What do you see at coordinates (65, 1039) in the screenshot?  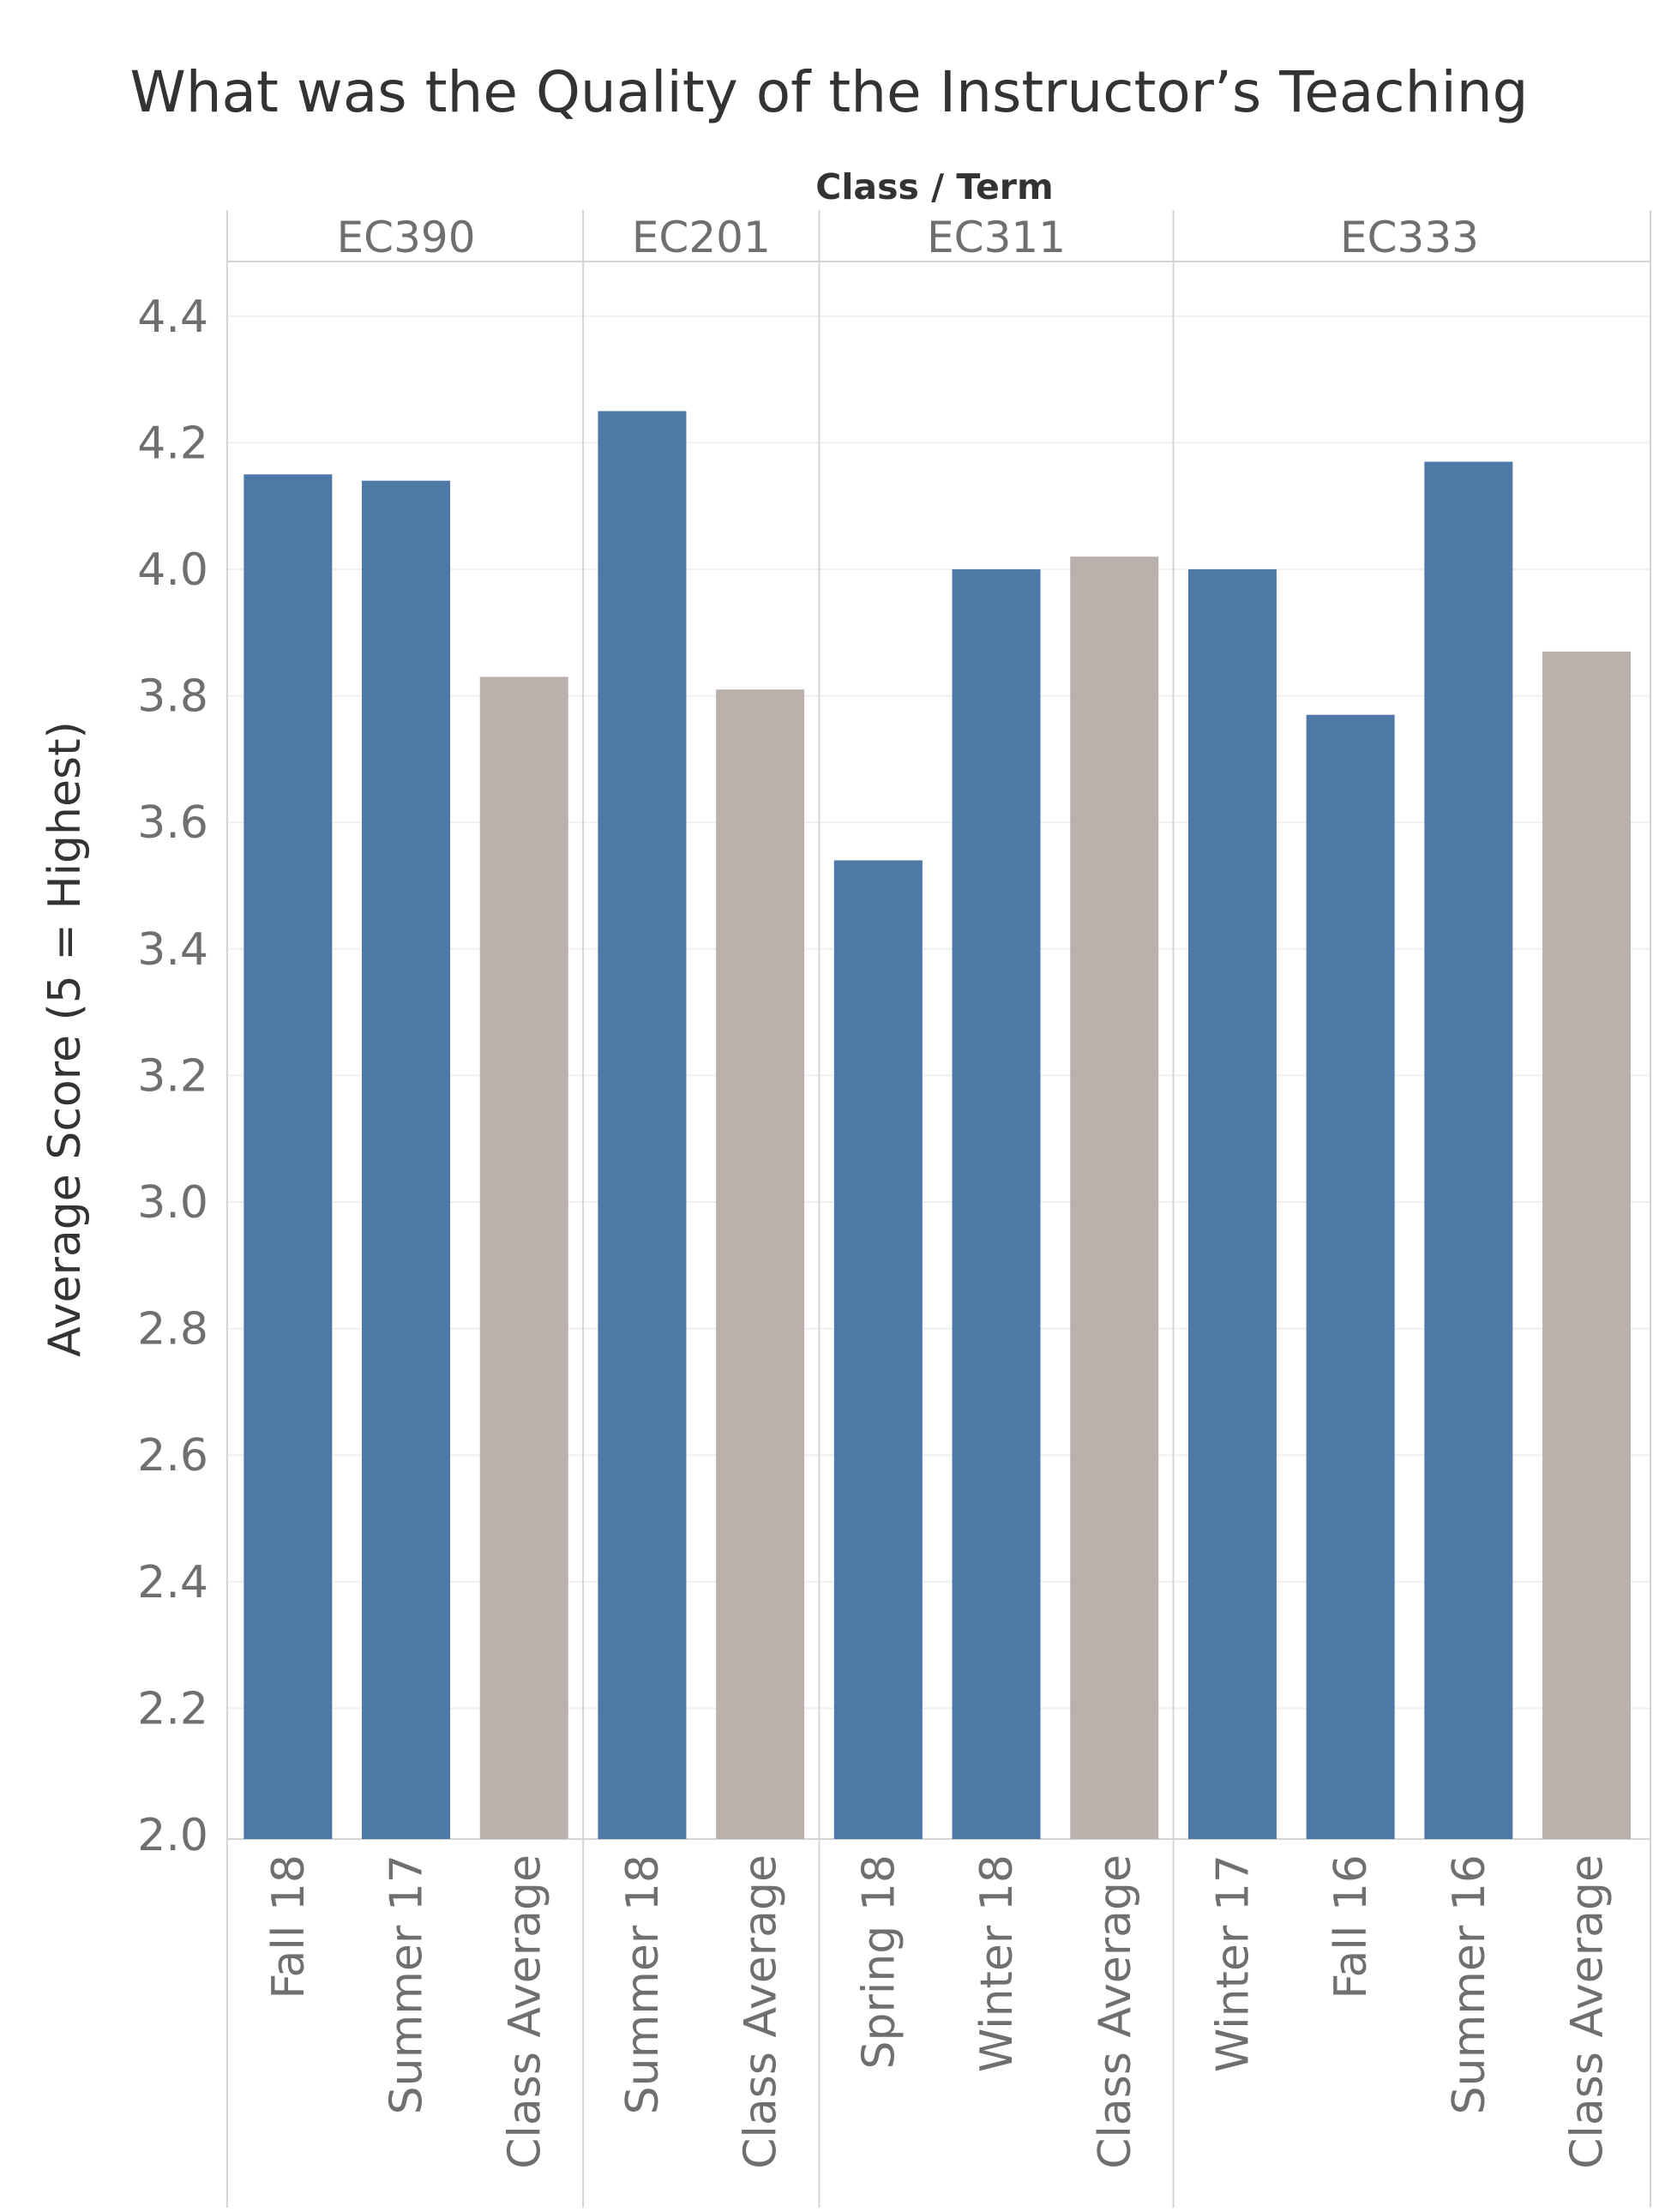 I see `y-axis-label: Average Score (5 = Highest)` at bounding box center [65, 1039].